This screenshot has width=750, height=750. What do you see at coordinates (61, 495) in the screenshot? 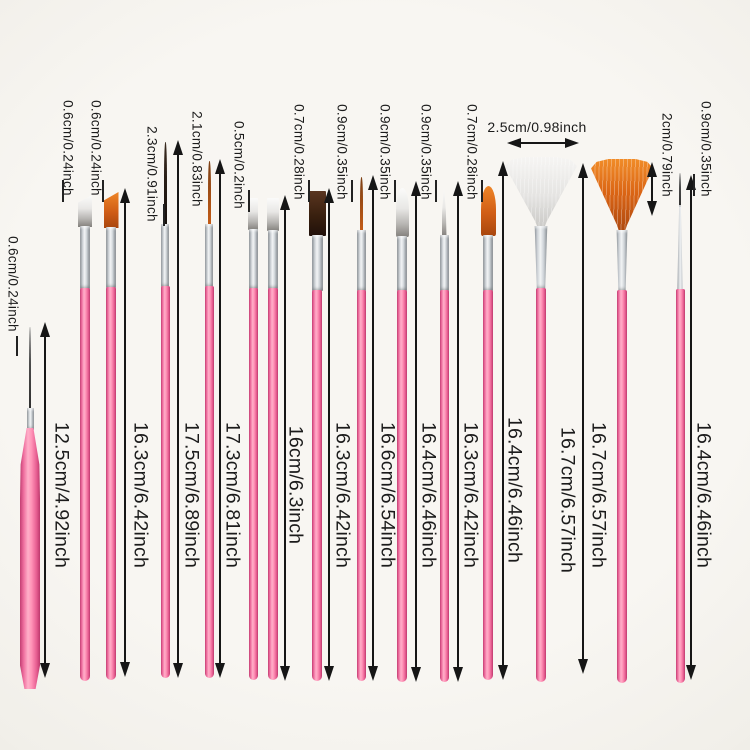
I see `length-measurement-label-1: 12.5cm/4.92inch` at bounding box center [61, 495].